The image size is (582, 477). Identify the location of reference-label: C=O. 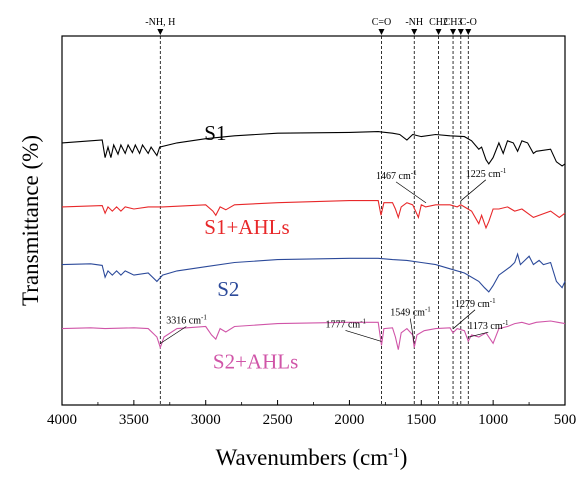
(382, 22).